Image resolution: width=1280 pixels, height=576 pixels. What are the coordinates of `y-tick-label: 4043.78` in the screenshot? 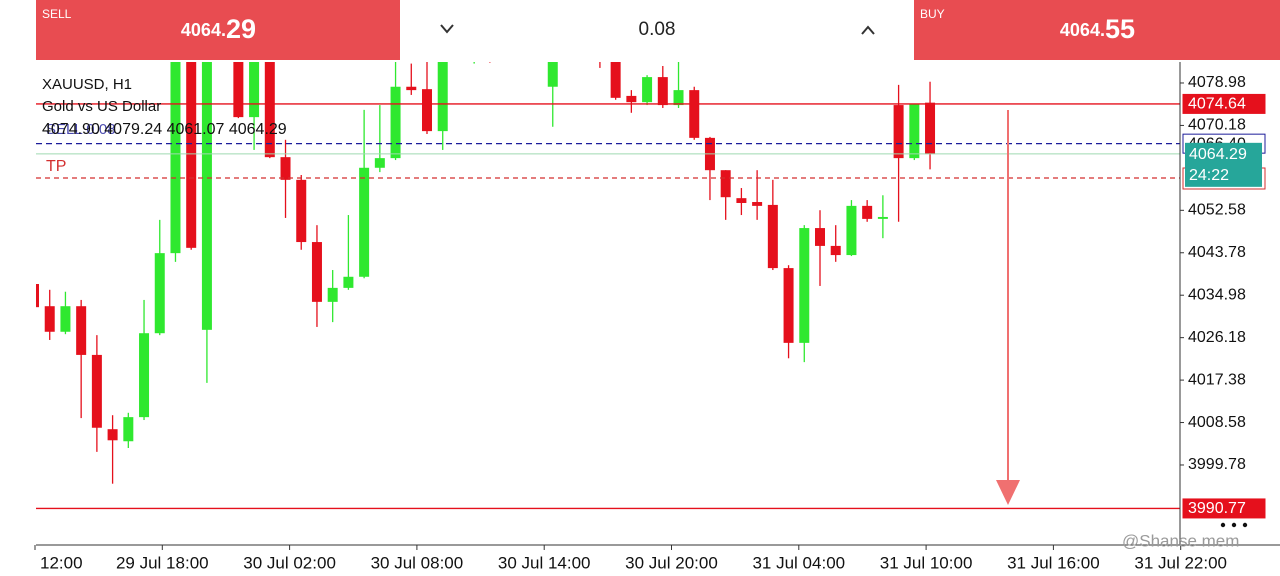 It's located at (1217, 252).